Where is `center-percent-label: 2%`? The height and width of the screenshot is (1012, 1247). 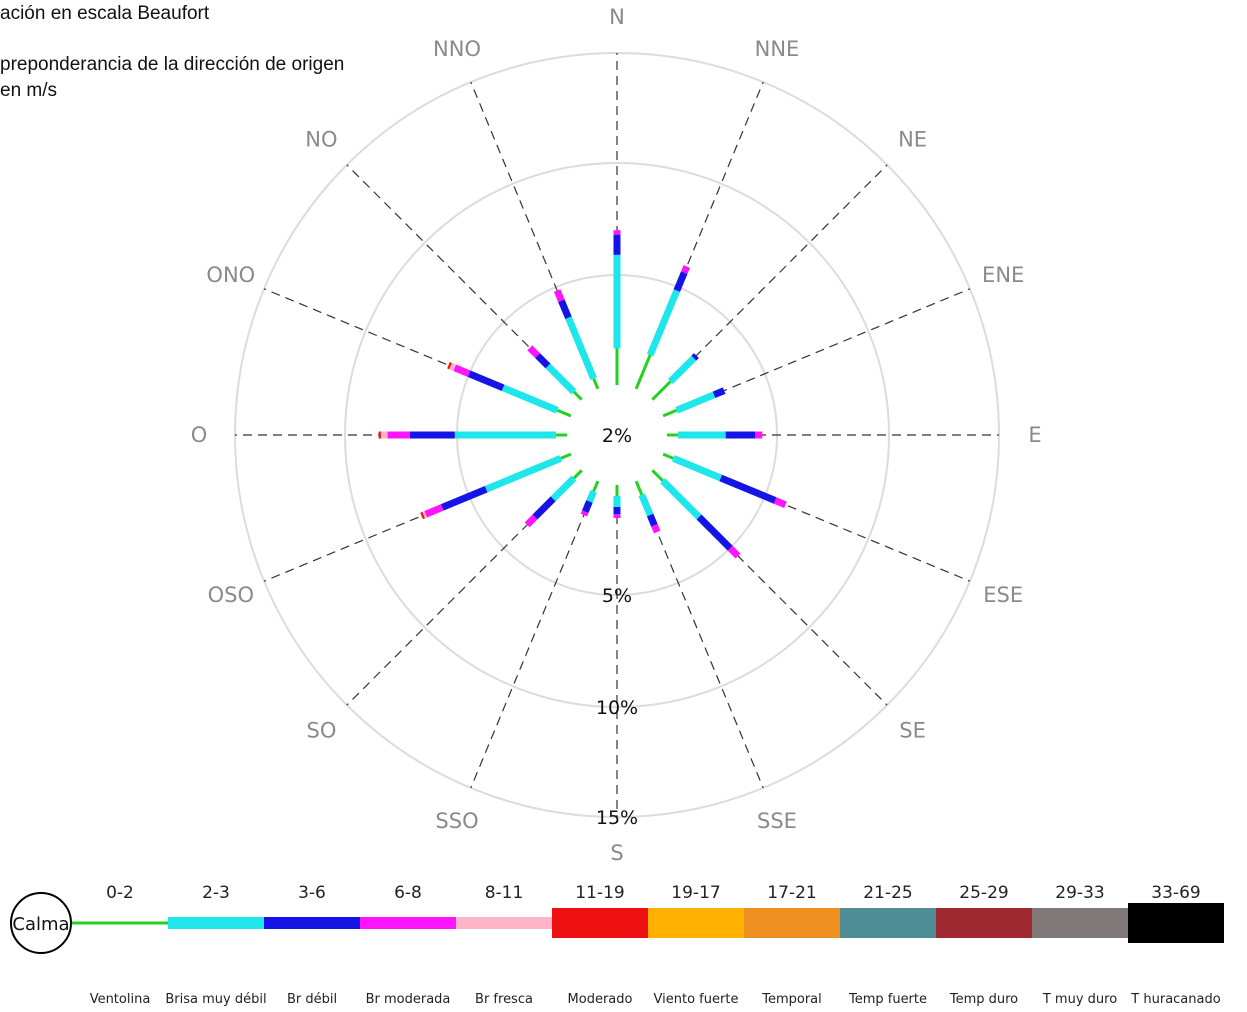 center-percent-label: 2% is located at coordinates (617, 436).